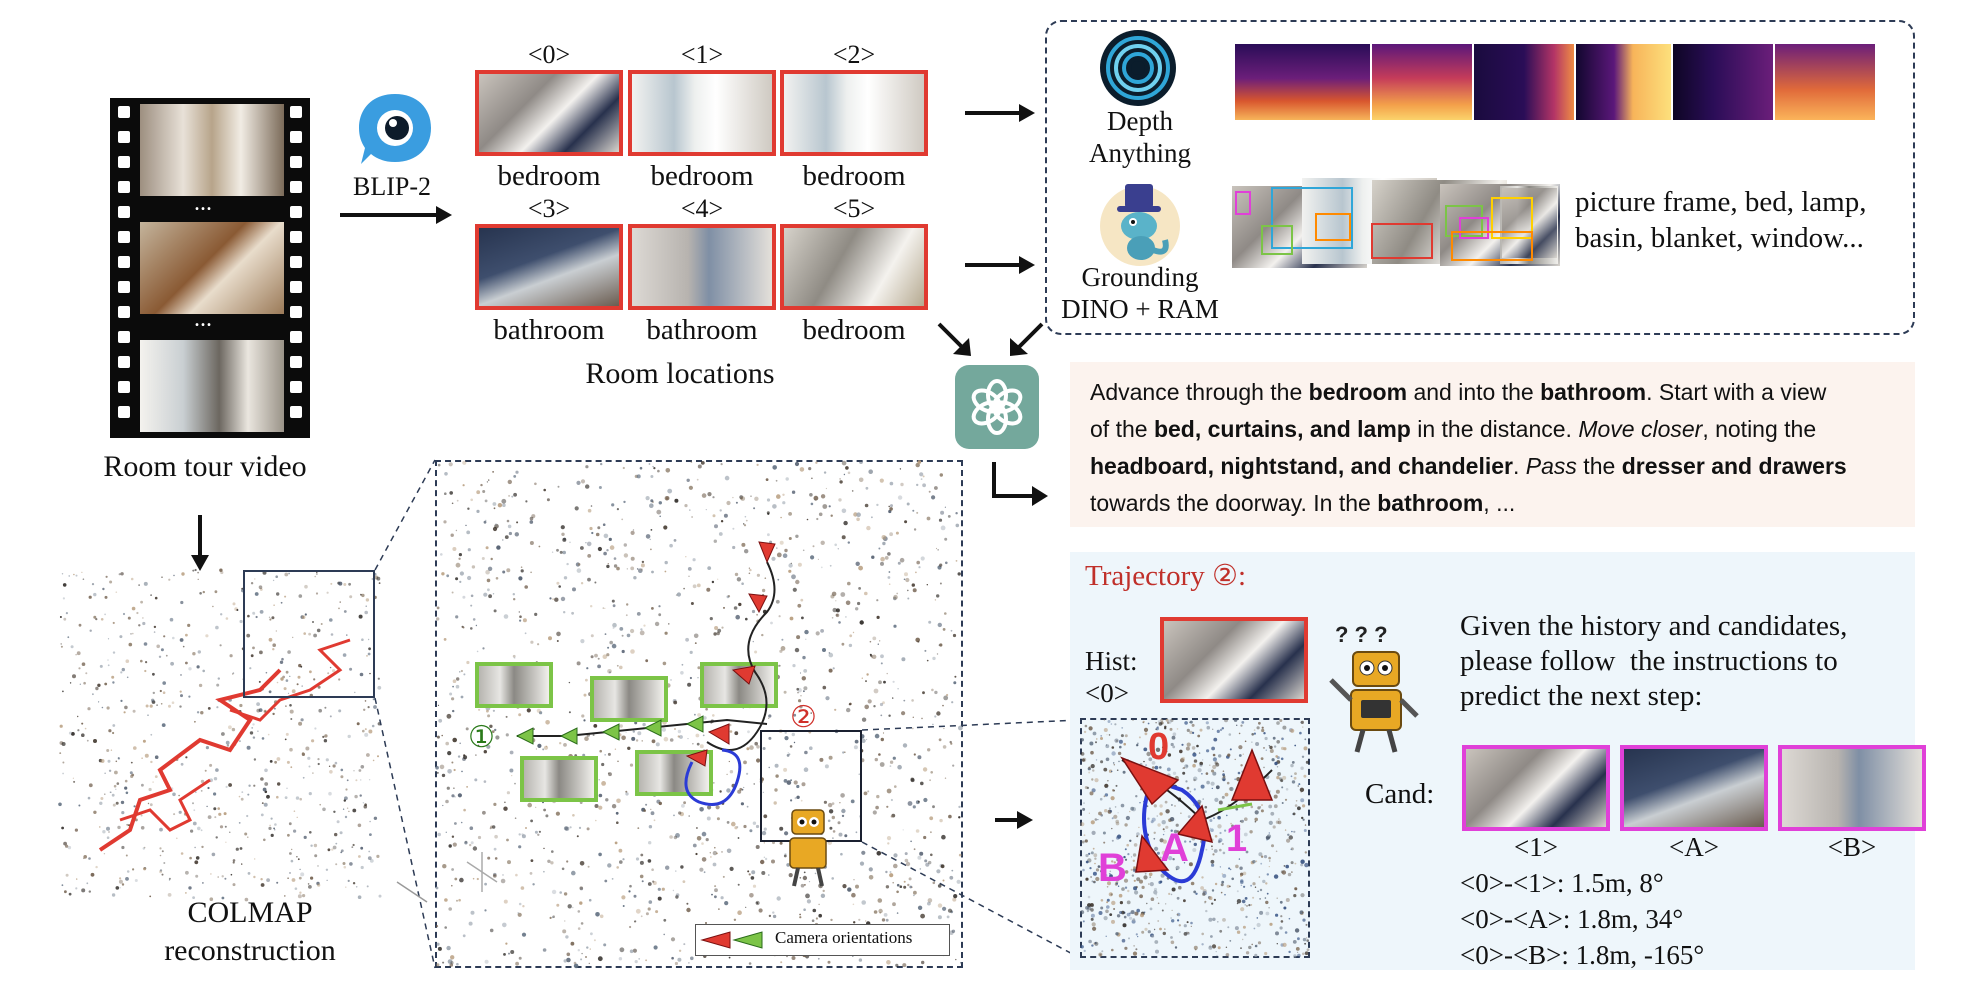  What do you see at coordinates (396, 215) in the screenshot?
I see `arrow-blip-to-rooms` at bounding box center [396, 215].